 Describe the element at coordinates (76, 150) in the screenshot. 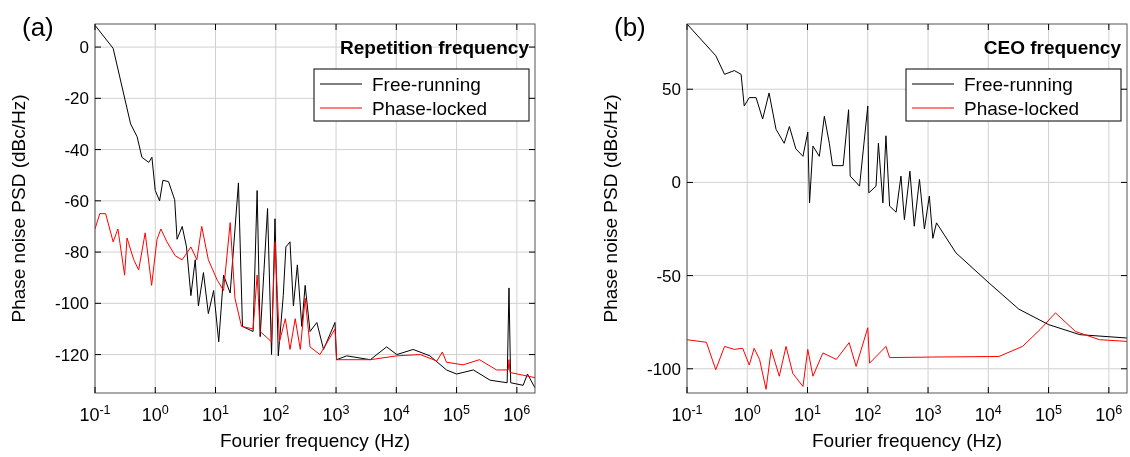

I see `y-tick-label: -40` at that location.